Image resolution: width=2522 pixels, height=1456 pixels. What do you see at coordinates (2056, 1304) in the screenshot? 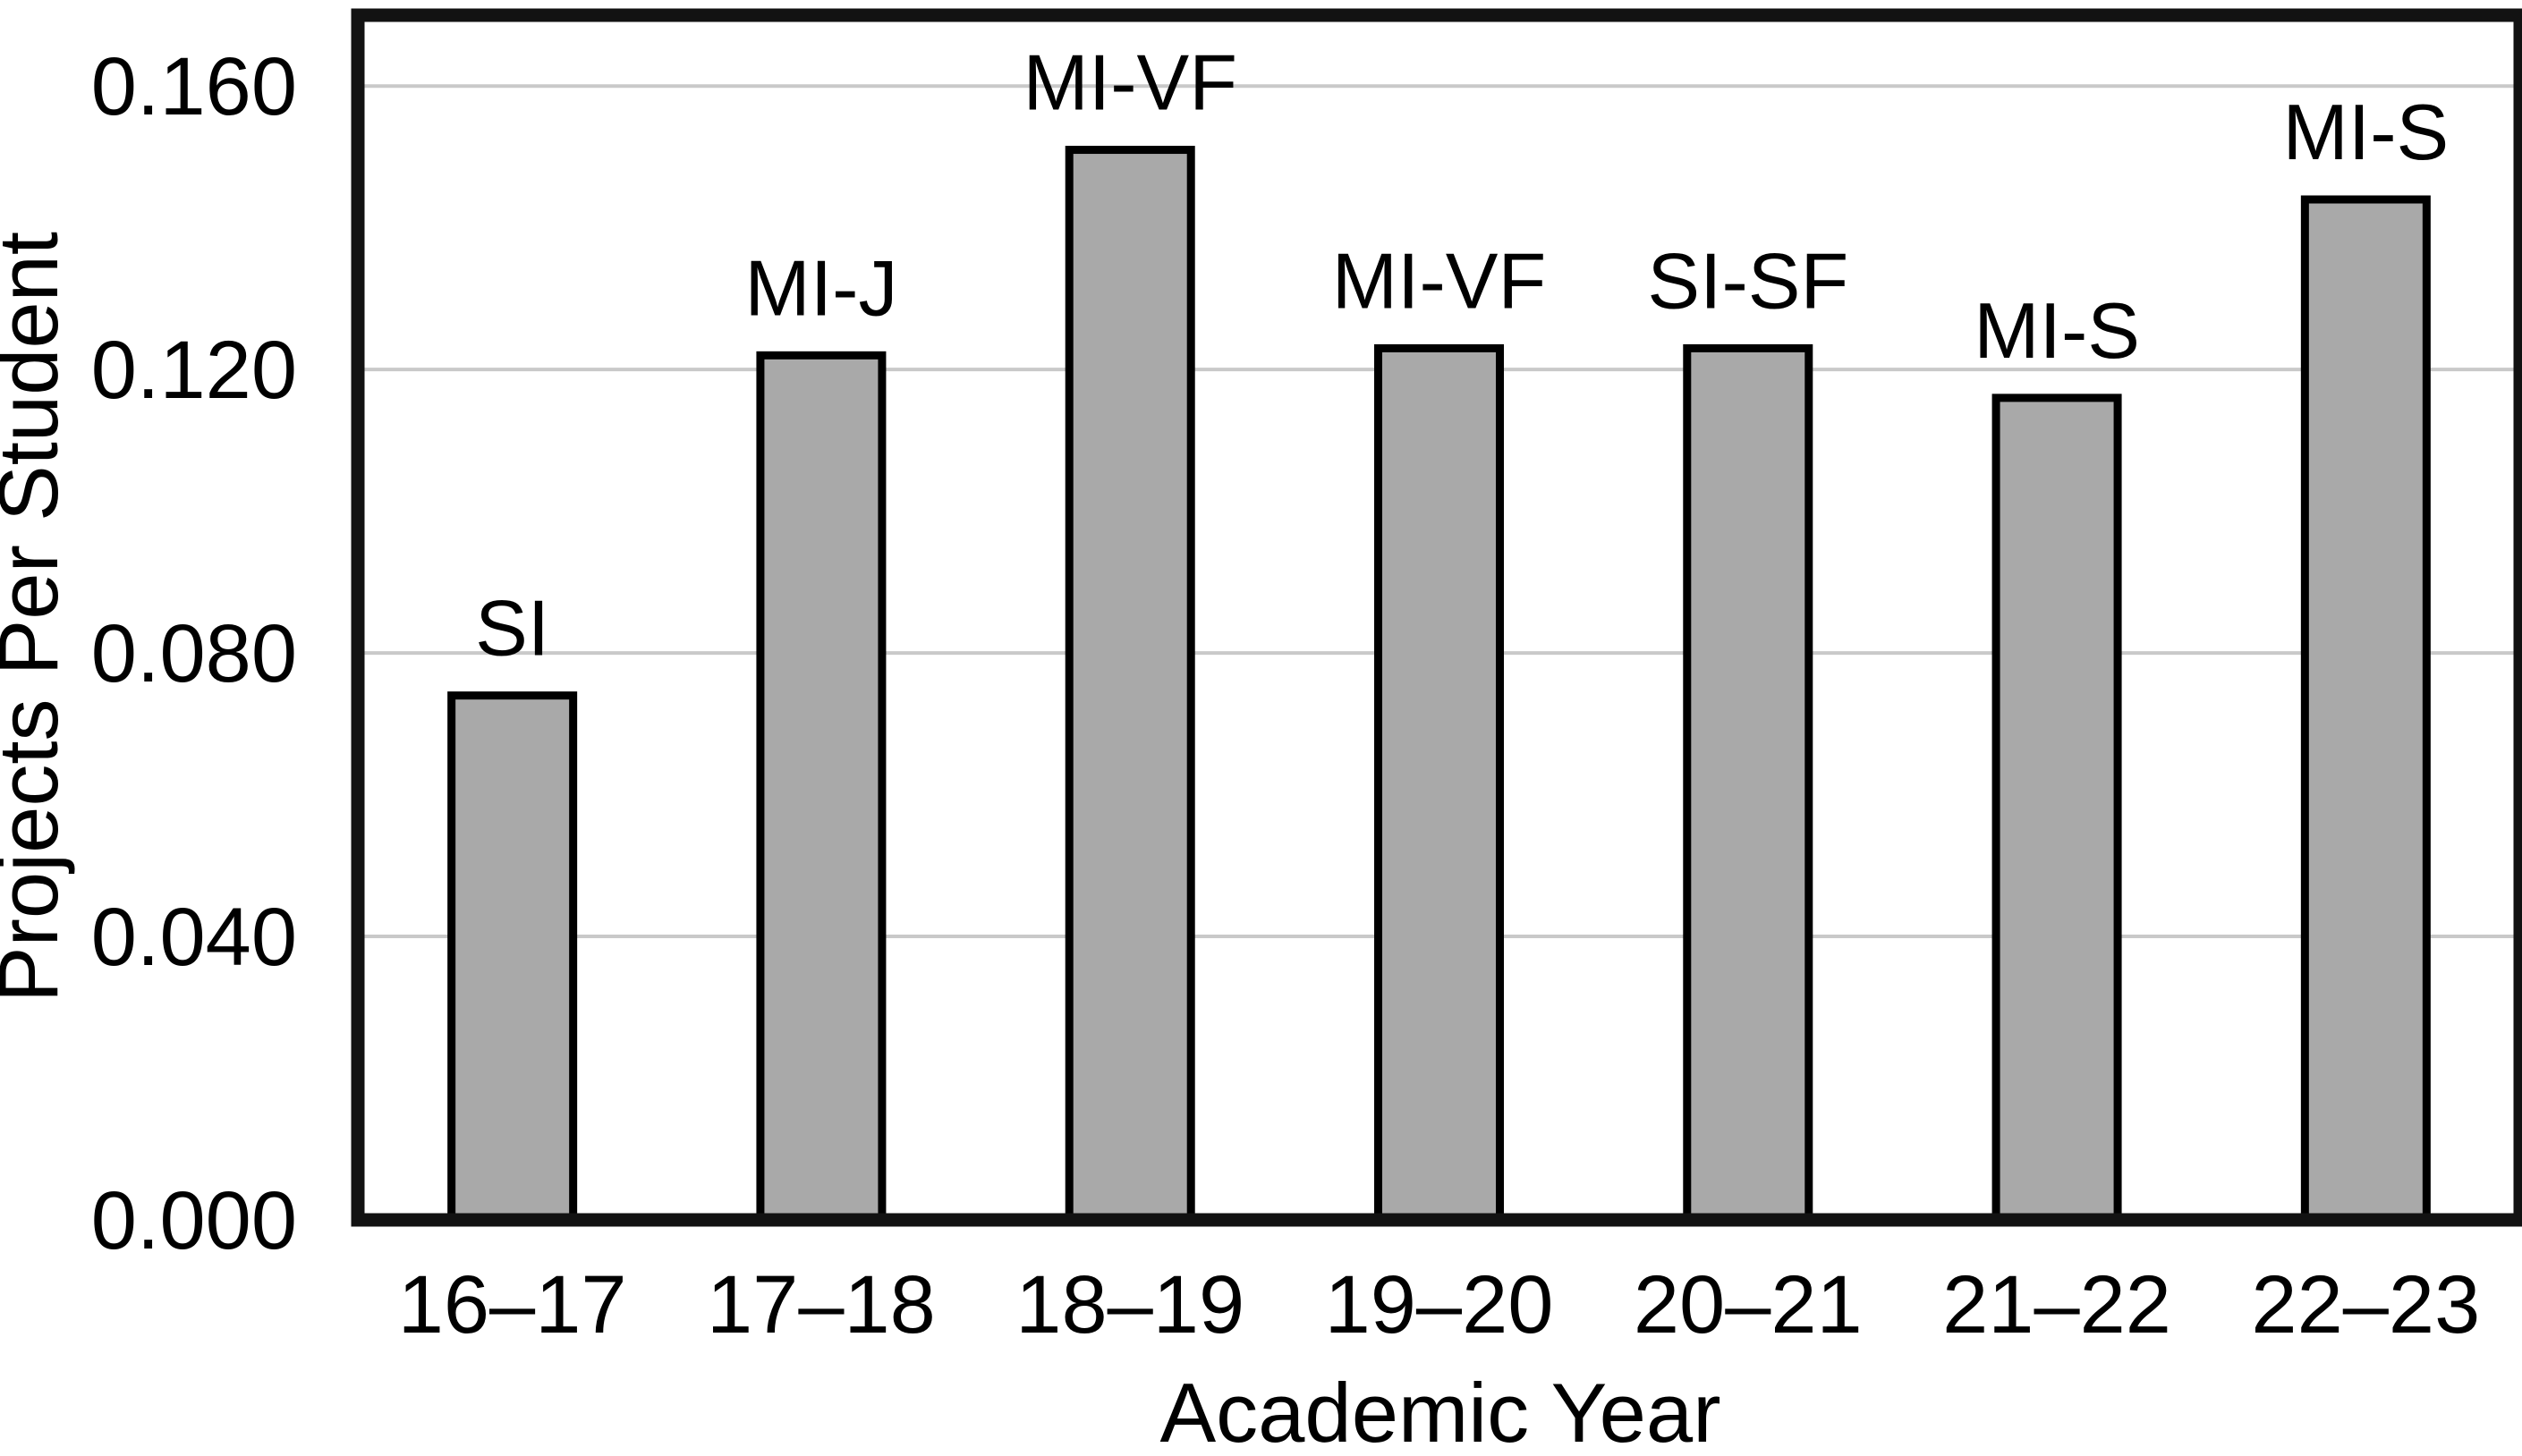
I see `x-tick-label: 21–22` at bounding box center [2056, 1304].